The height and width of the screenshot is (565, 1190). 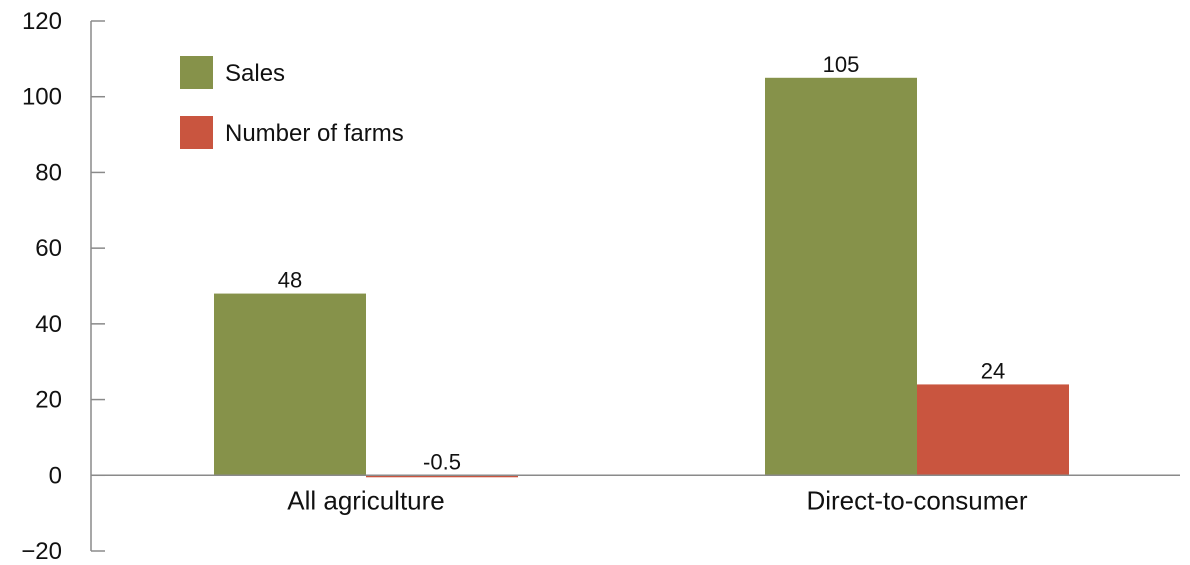 I want to click on data-label: 24, so click(x=993, y=370).